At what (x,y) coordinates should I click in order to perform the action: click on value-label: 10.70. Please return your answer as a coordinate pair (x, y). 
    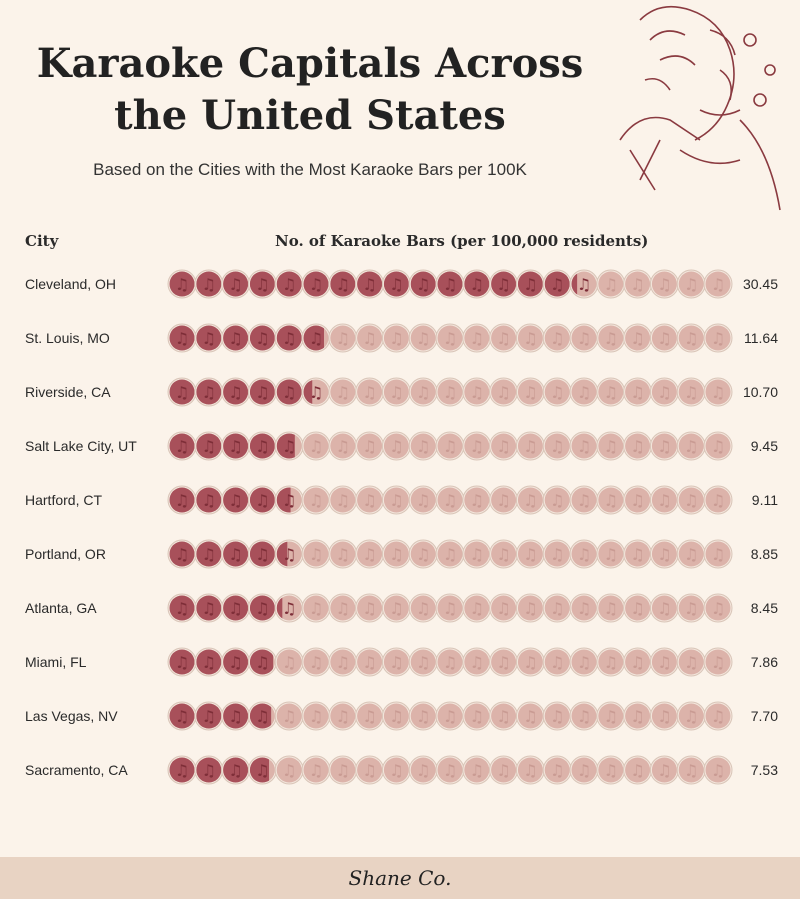
    Looking at the image, I should click on (760, 392).